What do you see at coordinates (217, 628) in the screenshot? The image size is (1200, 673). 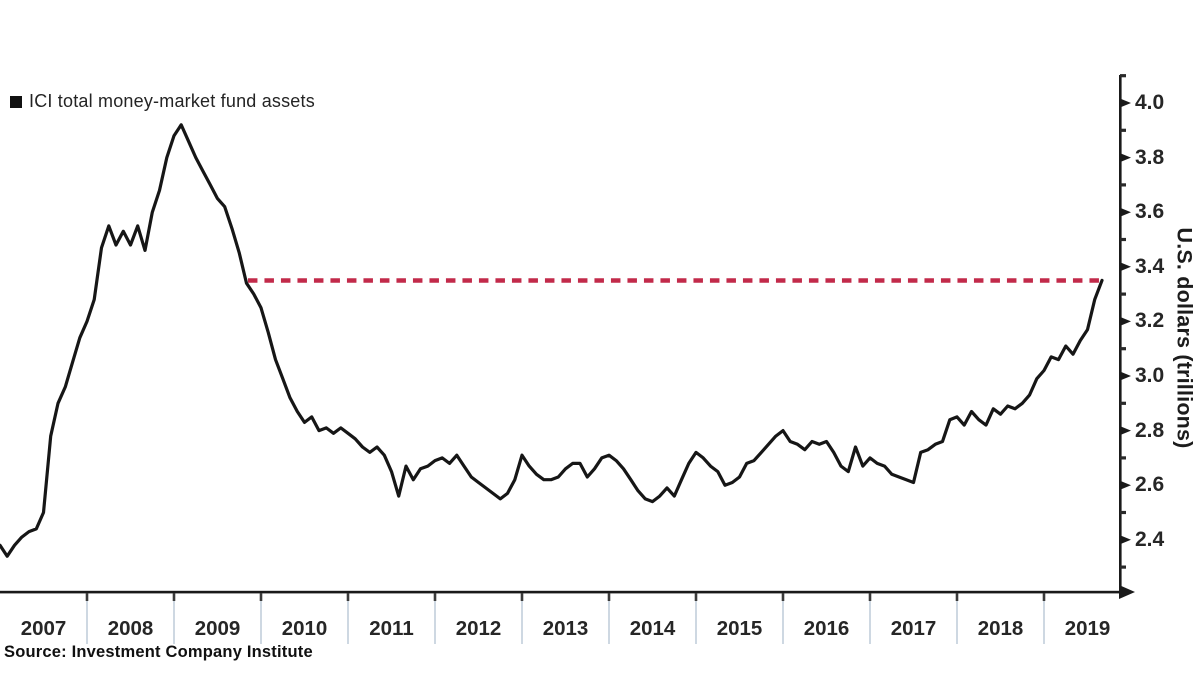 I see `x-tick-label: 2009` at bounding box center [217, 628].